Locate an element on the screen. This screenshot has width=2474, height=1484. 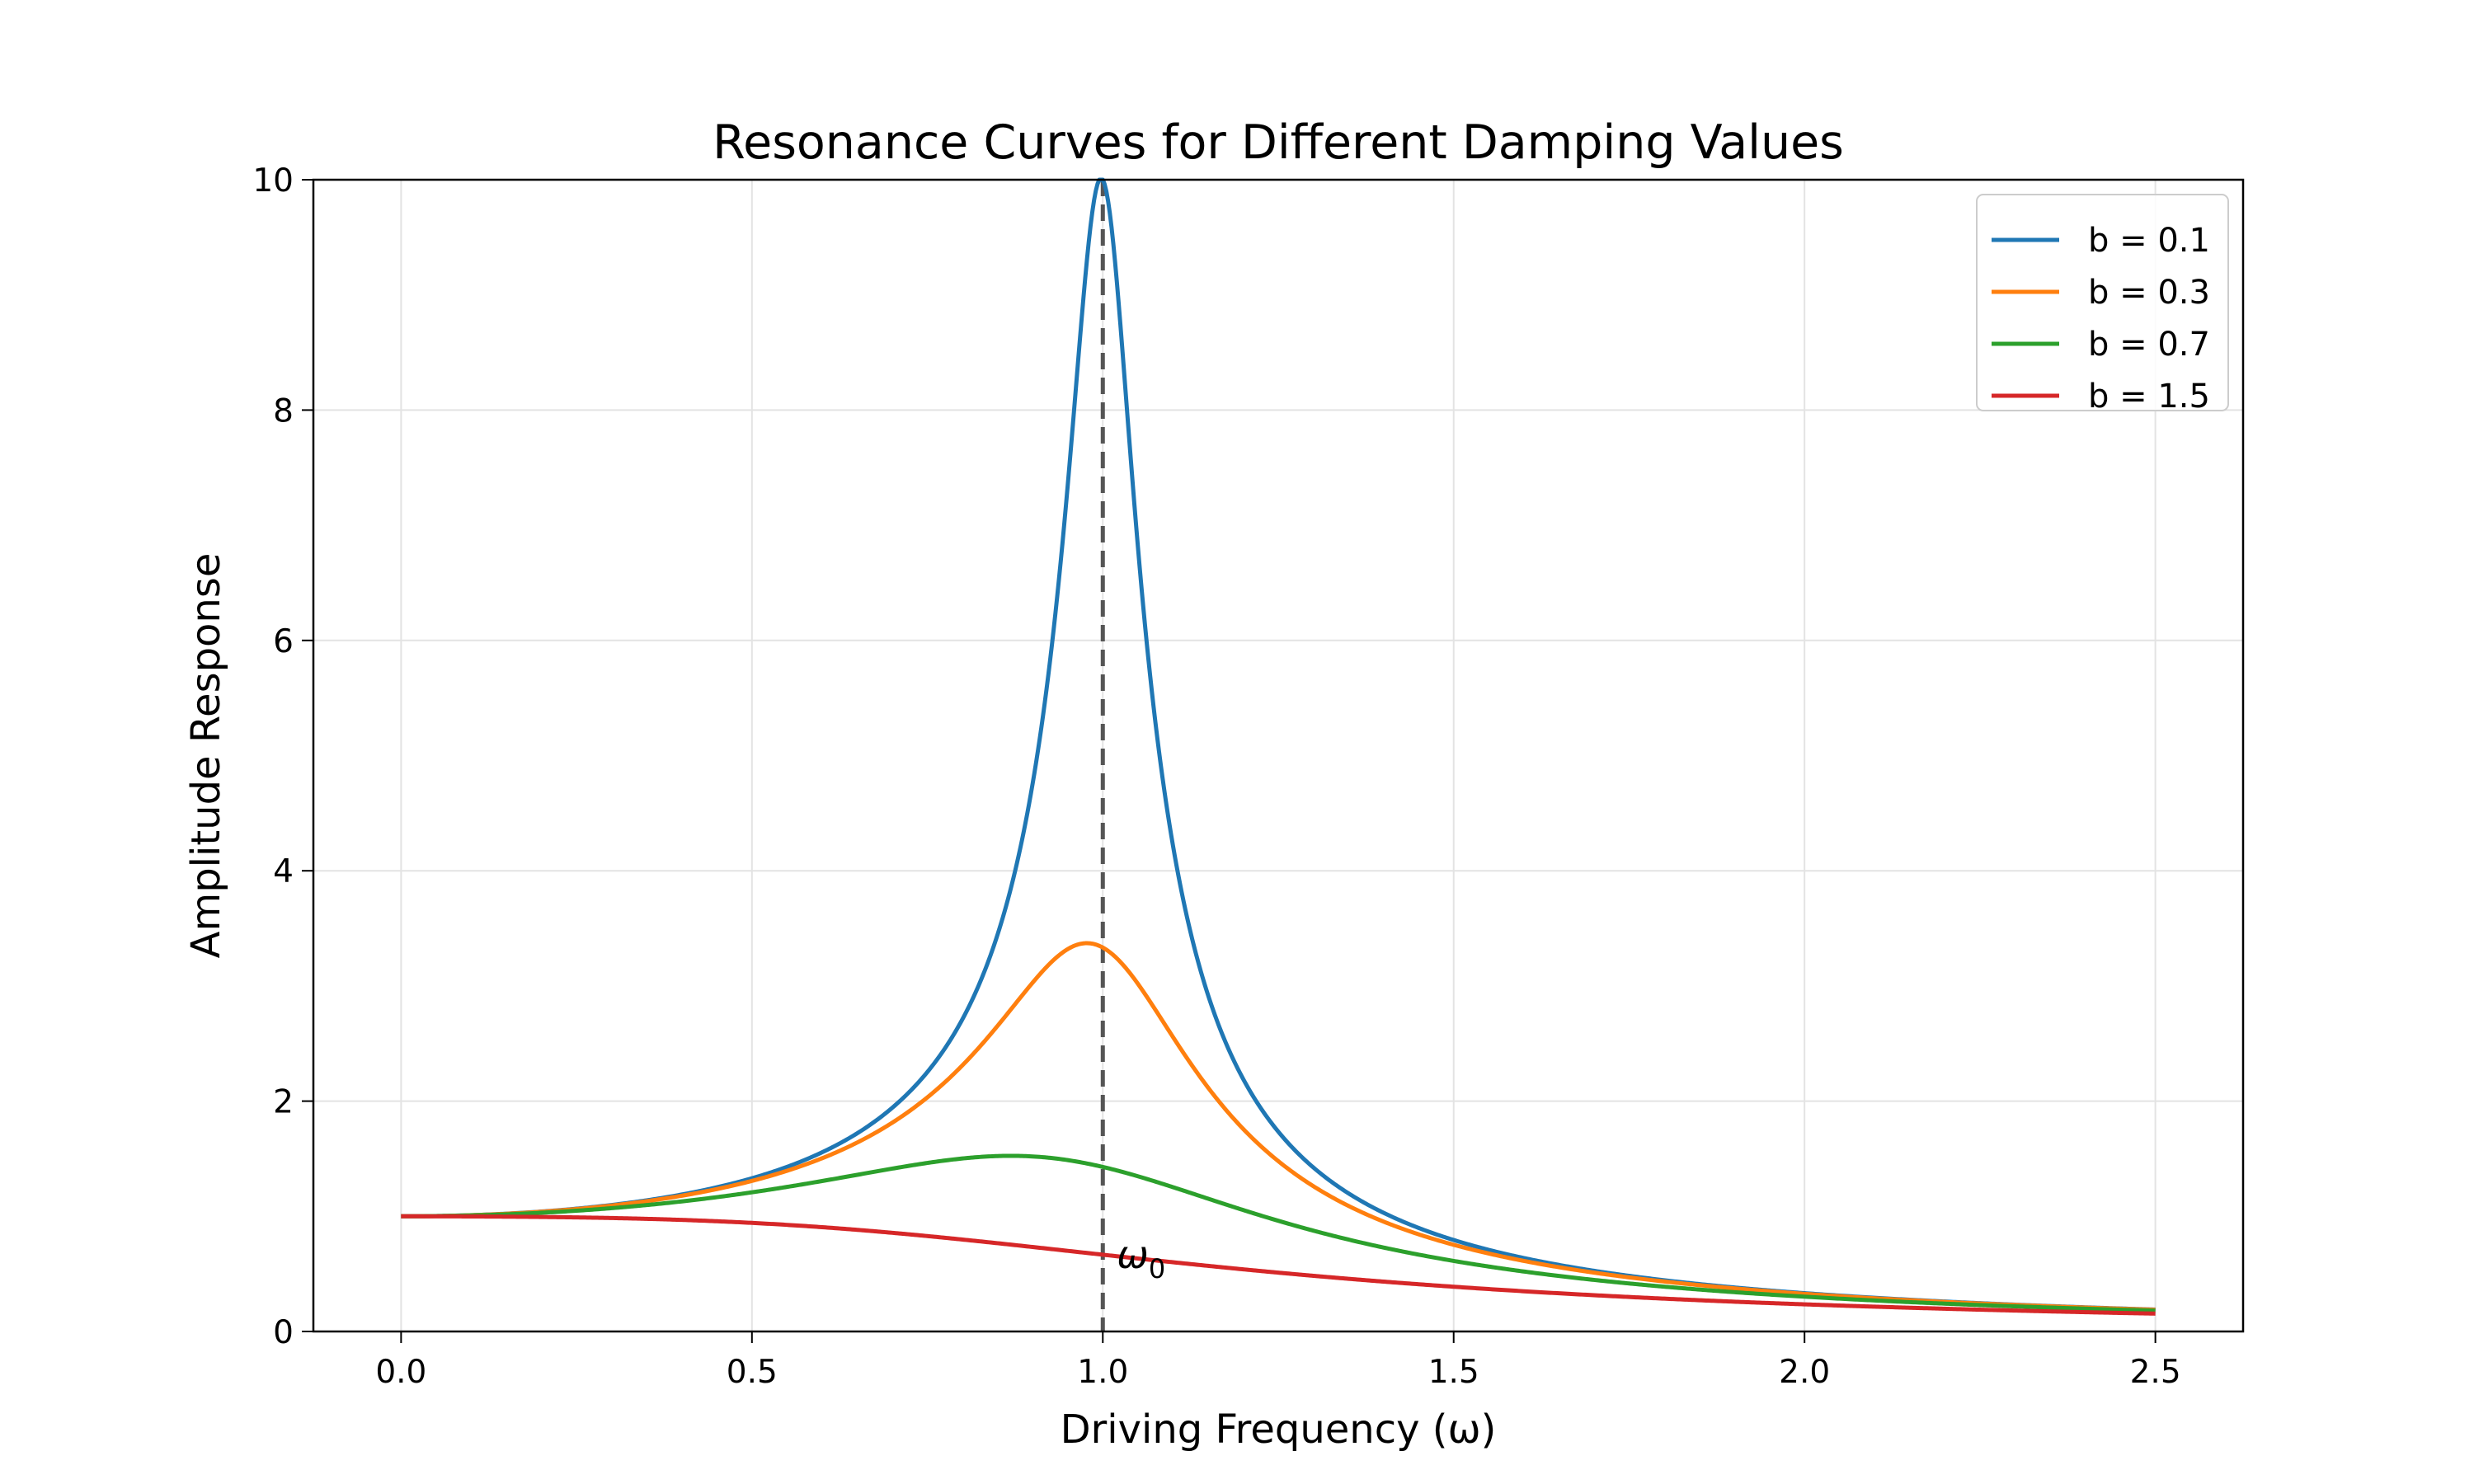
omega-subscript: 0 is located at coordinates (1157, 1268).